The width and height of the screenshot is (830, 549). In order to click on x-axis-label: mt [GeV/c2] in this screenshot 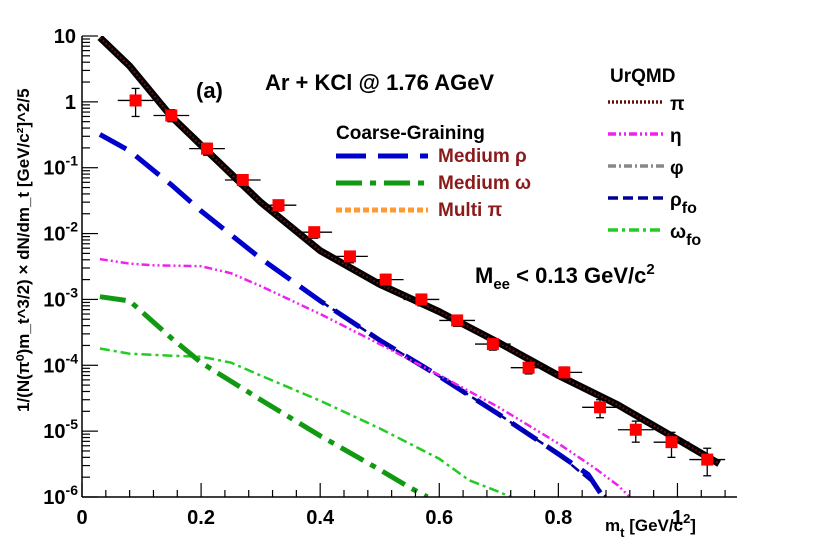, I will do `click(650, 525)`.